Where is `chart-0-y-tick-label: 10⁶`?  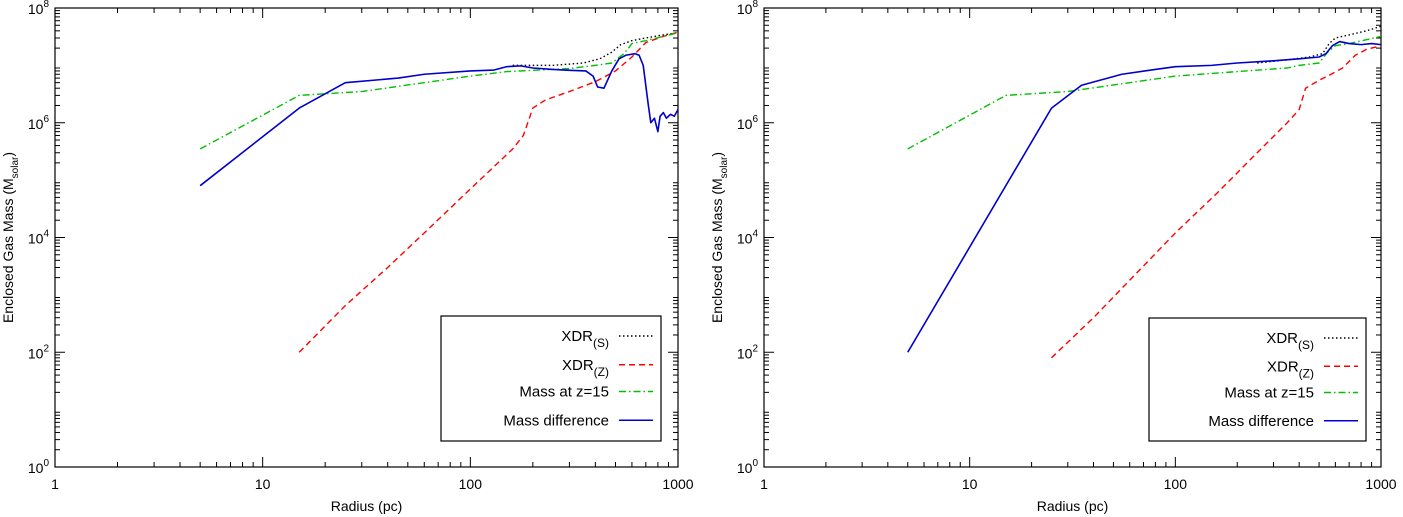 chart-0-y-tick-label: 10⁶ is located at coordinates (39, 123).